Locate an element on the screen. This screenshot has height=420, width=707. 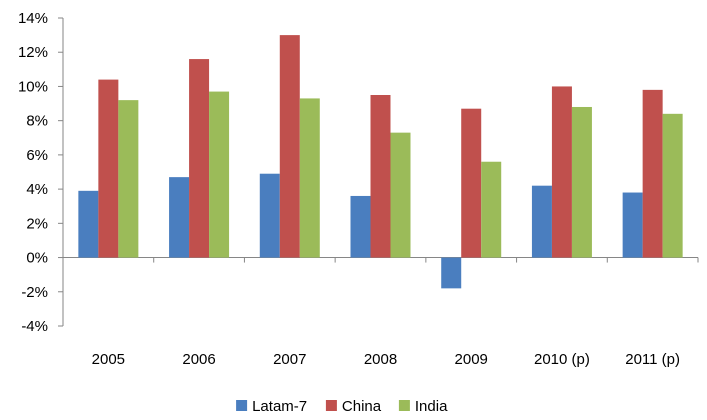
bar-china-2006 is located at coordinates (199, 158).